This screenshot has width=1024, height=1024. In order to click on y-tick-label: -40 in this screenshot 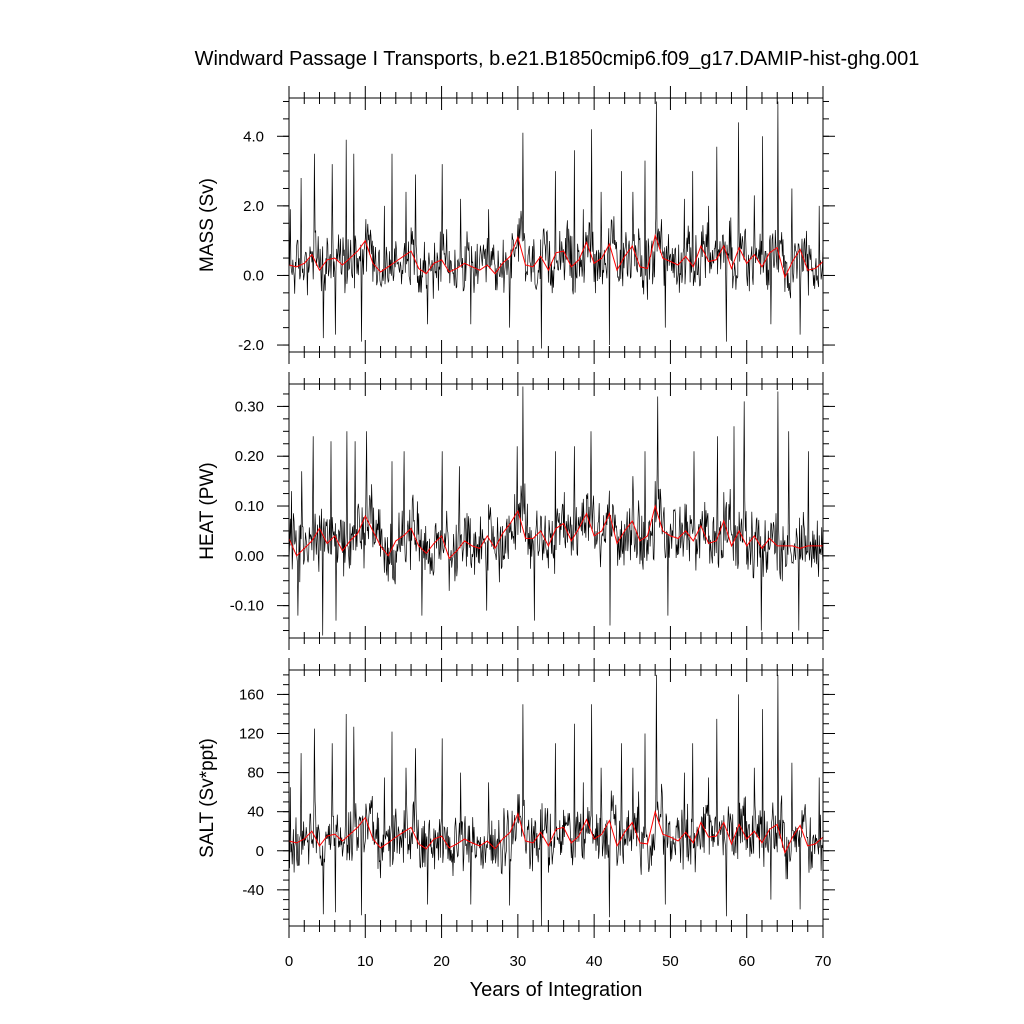, I will do `click(253, 890)`.